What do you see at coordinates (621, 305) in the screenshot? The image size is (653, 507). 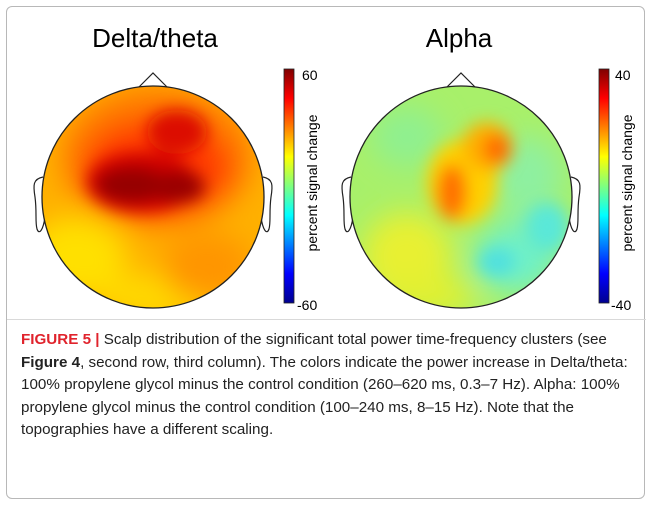 I see `alpha-colorbar-min: -40` at bounding box center [621, 305].